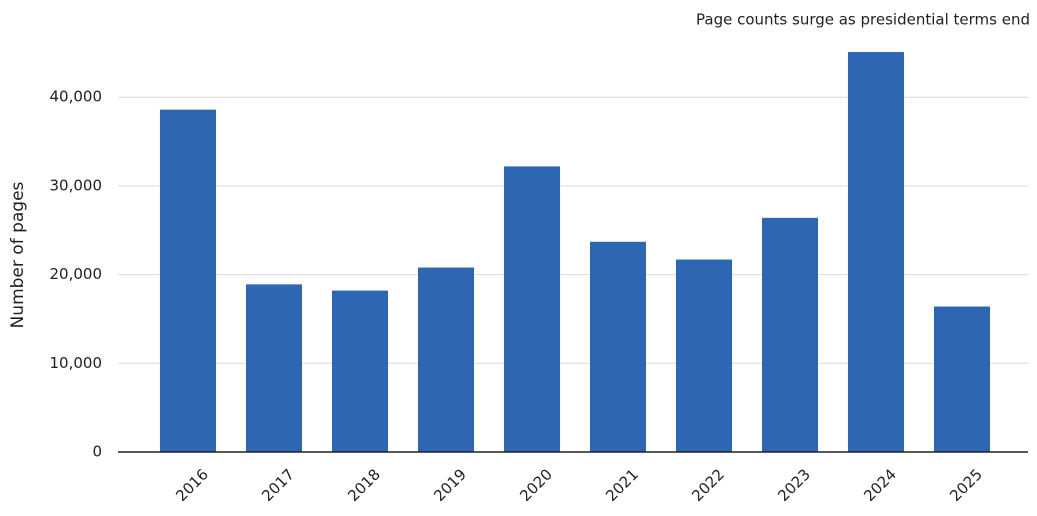 Image resolution: width=1037 pixels, height=516 pixels. Describe the element at coordinates (192, 485) in the screenshot. I see `x-tick-label: 2016` at that location.